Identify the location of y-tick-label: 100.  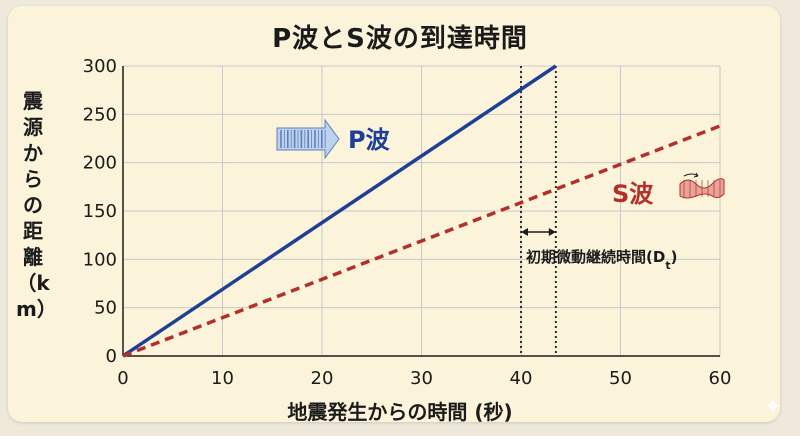
(100, 259).